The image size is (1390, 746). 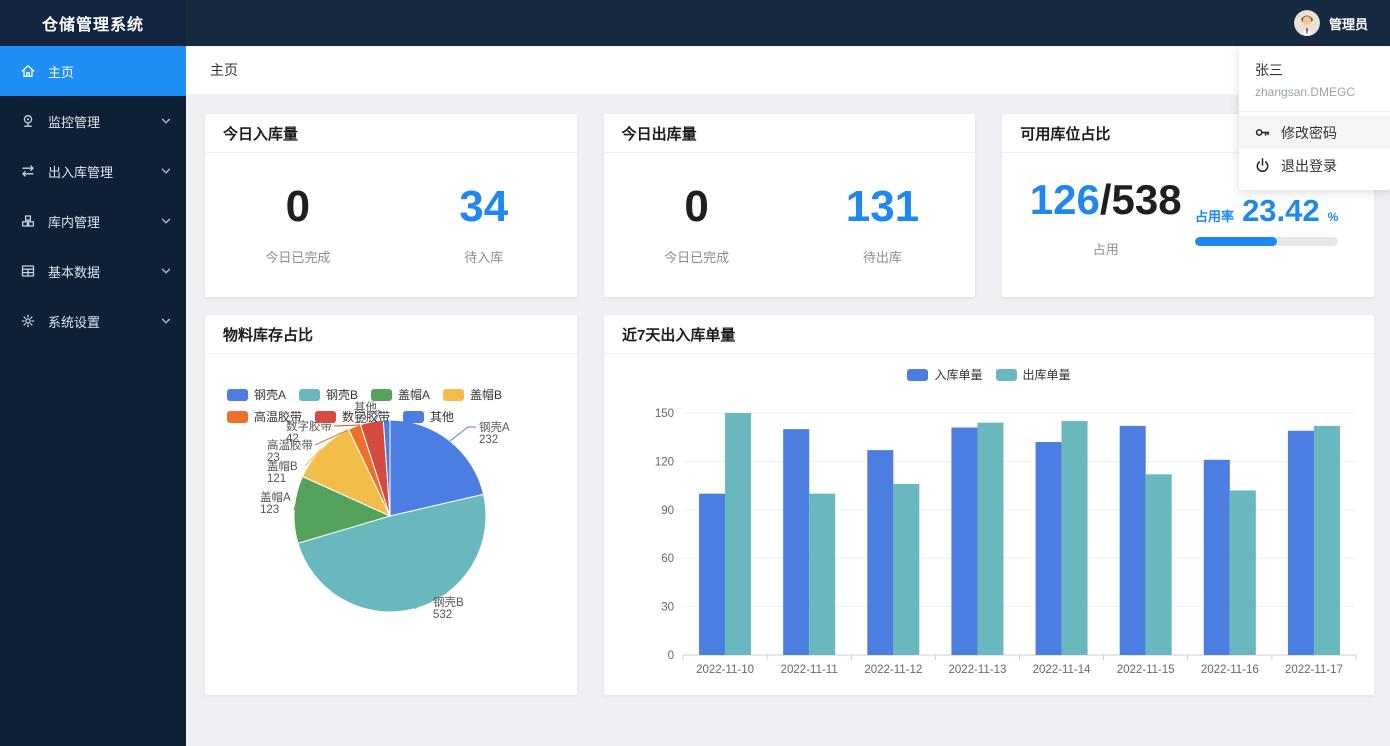 I want to click on bar-出库单量-2022-11-12, so click(x=906, y=569).